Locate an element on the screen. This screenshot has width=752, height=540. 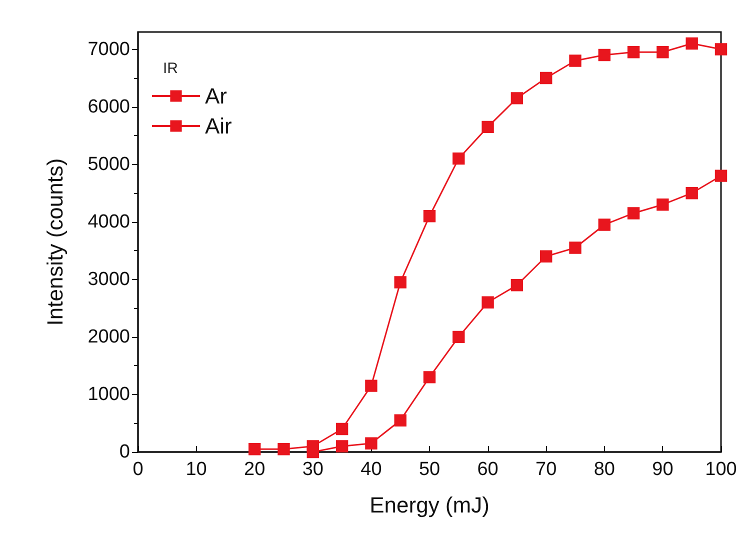
y-tick-label: 4000 is located at coordinates (109, 221).